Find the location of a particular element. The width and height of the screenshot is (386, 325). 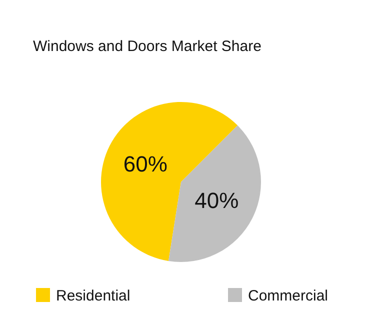

legend-label: Residential is located at coordinates (93, 295).